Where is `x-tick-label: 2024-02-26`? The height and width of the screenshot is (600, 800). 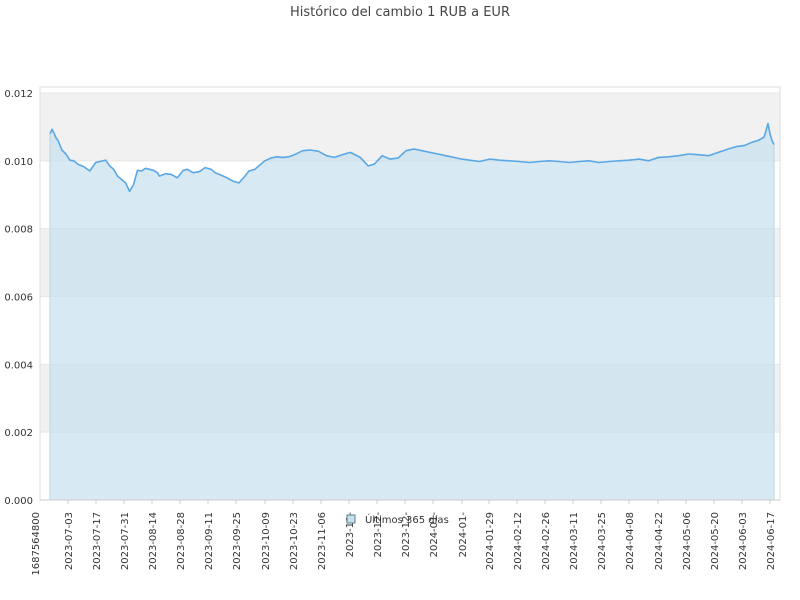
x-tick-label: 2024-02-26 is located at coordinates (546, 541).